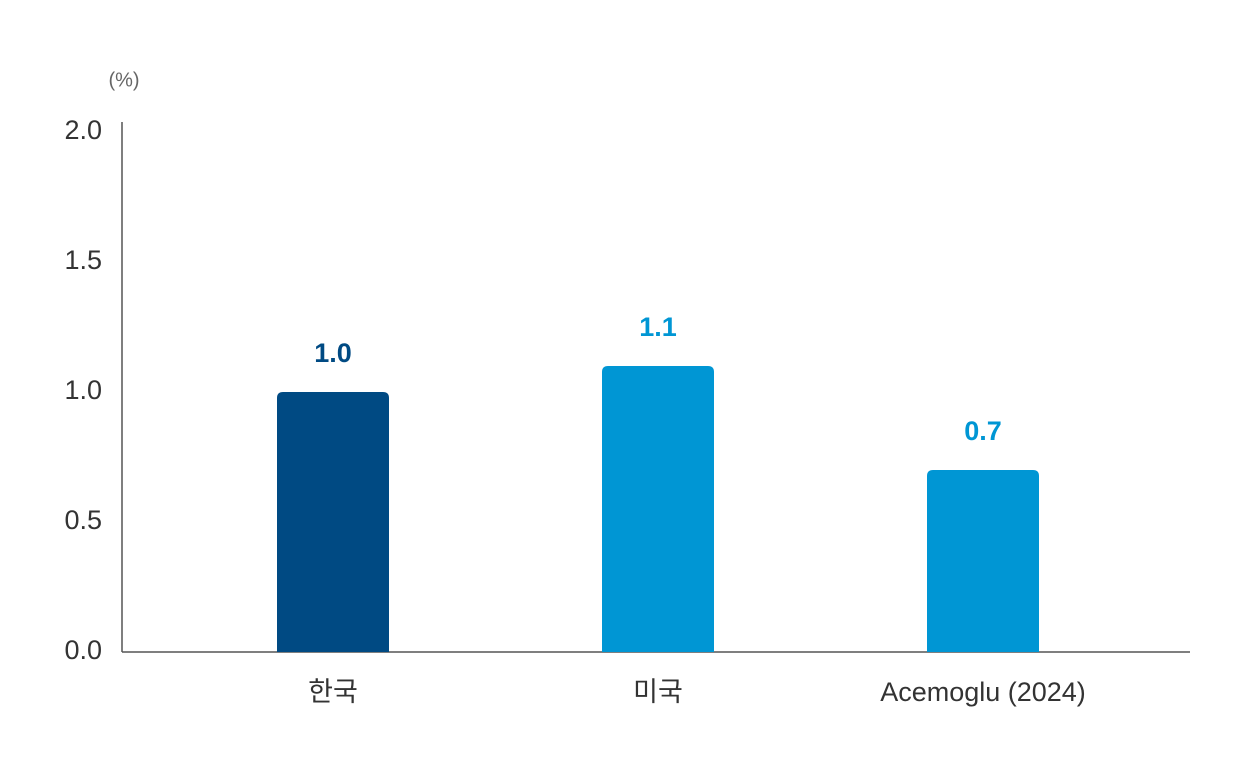 Image resolution: width=1249 pixels, height=774 pixels. I want to click on x-tick-label: Acemoglu (2024), so click(983, 692).